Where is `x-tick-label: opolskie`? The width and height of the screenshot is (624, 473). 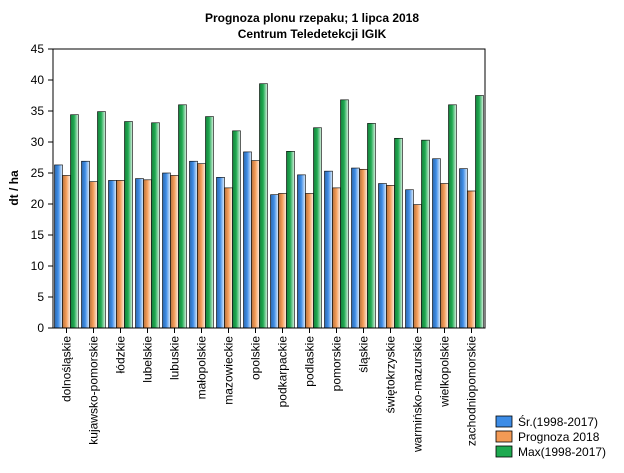
x-tick-label: opolskie is located at coordinates (256, 358).